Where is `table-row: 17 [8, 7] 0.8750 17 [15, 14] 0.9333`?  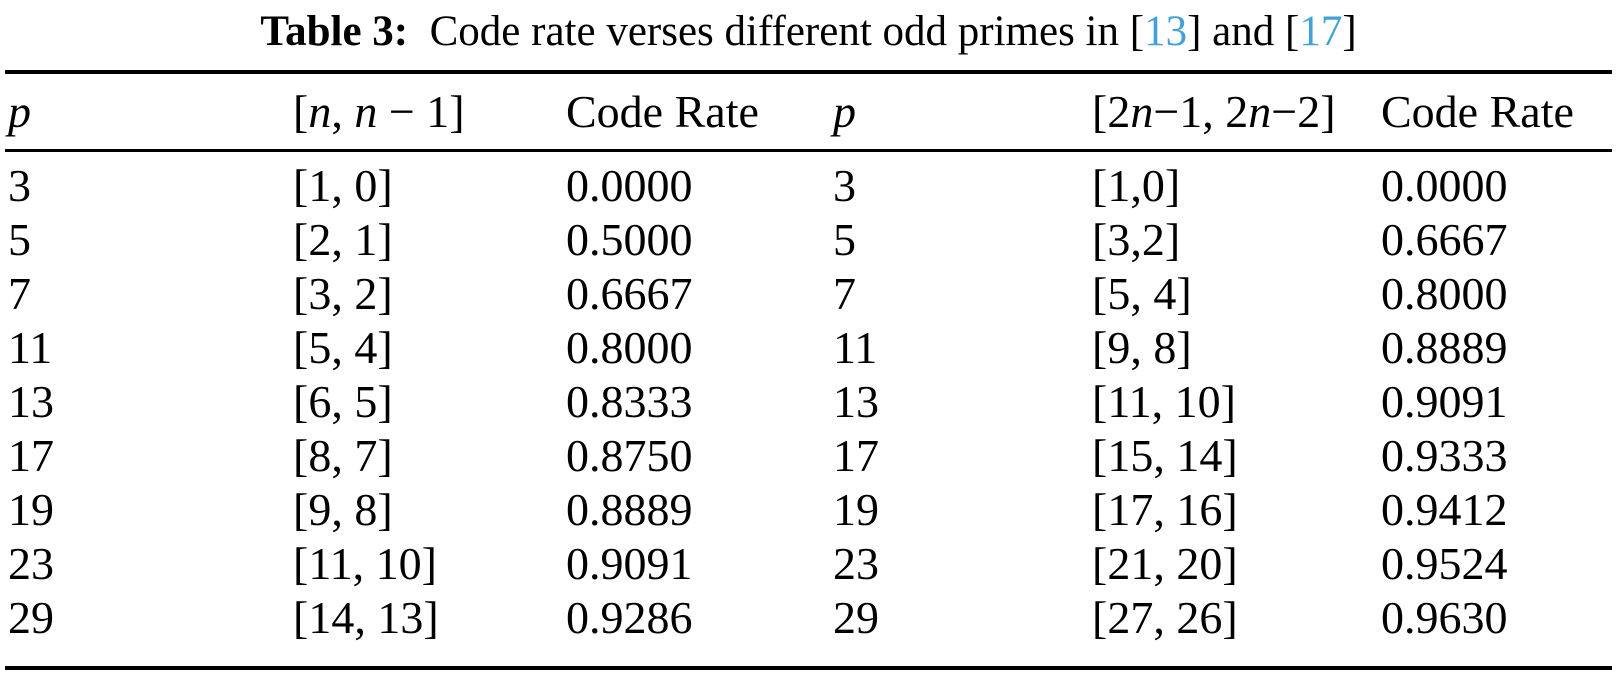
table-row: 17 [8, 7] 0.8750 17 [15, 14] 0.9333 is located at coordinates (808, 455).